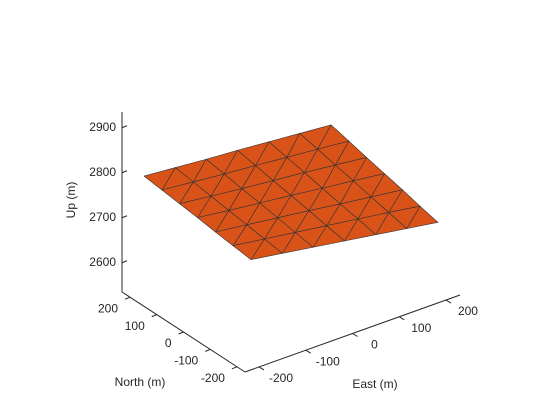 This screenshot has height=420, width=560. I want to click on z-tick-label: 2800, so click(102, 172).